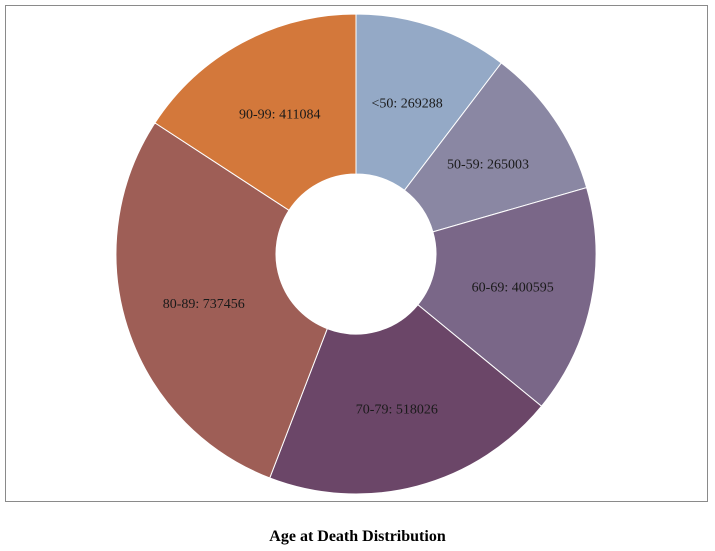 The image size is (715, 551). What do you see at coordinates (406, 103) in the screenshot?
I see `slice-label: <50: 269288` at bounding box center [406, 103].